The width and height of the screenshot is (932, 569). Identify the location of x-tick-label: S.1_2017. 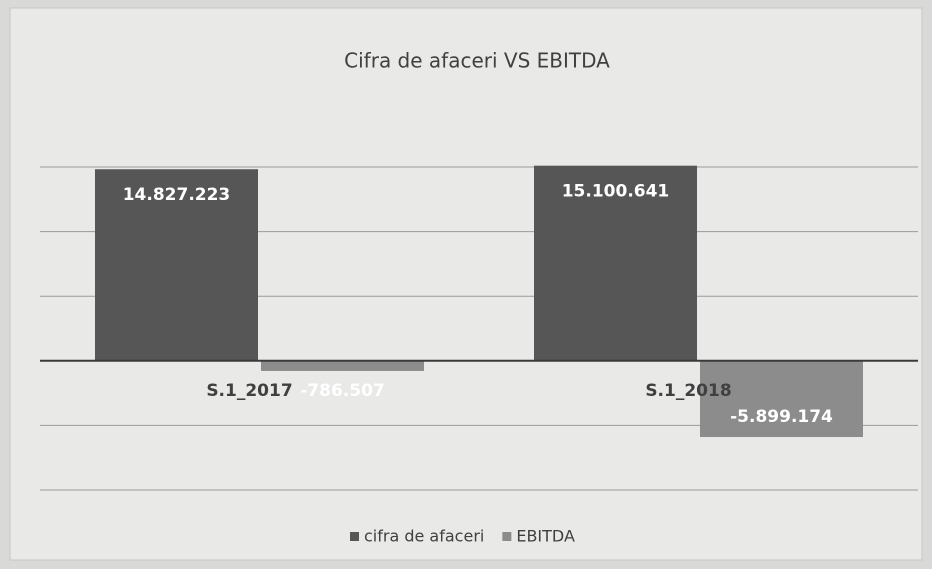
(249, 391).